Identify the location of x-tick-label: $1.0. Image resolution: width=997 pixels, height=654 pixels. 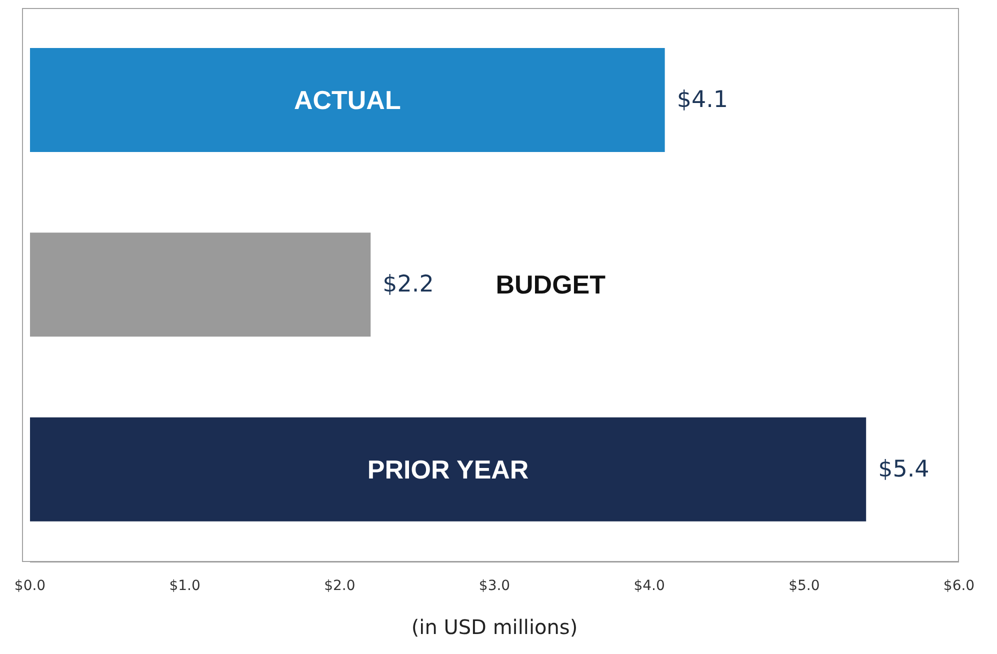
(184, 586).